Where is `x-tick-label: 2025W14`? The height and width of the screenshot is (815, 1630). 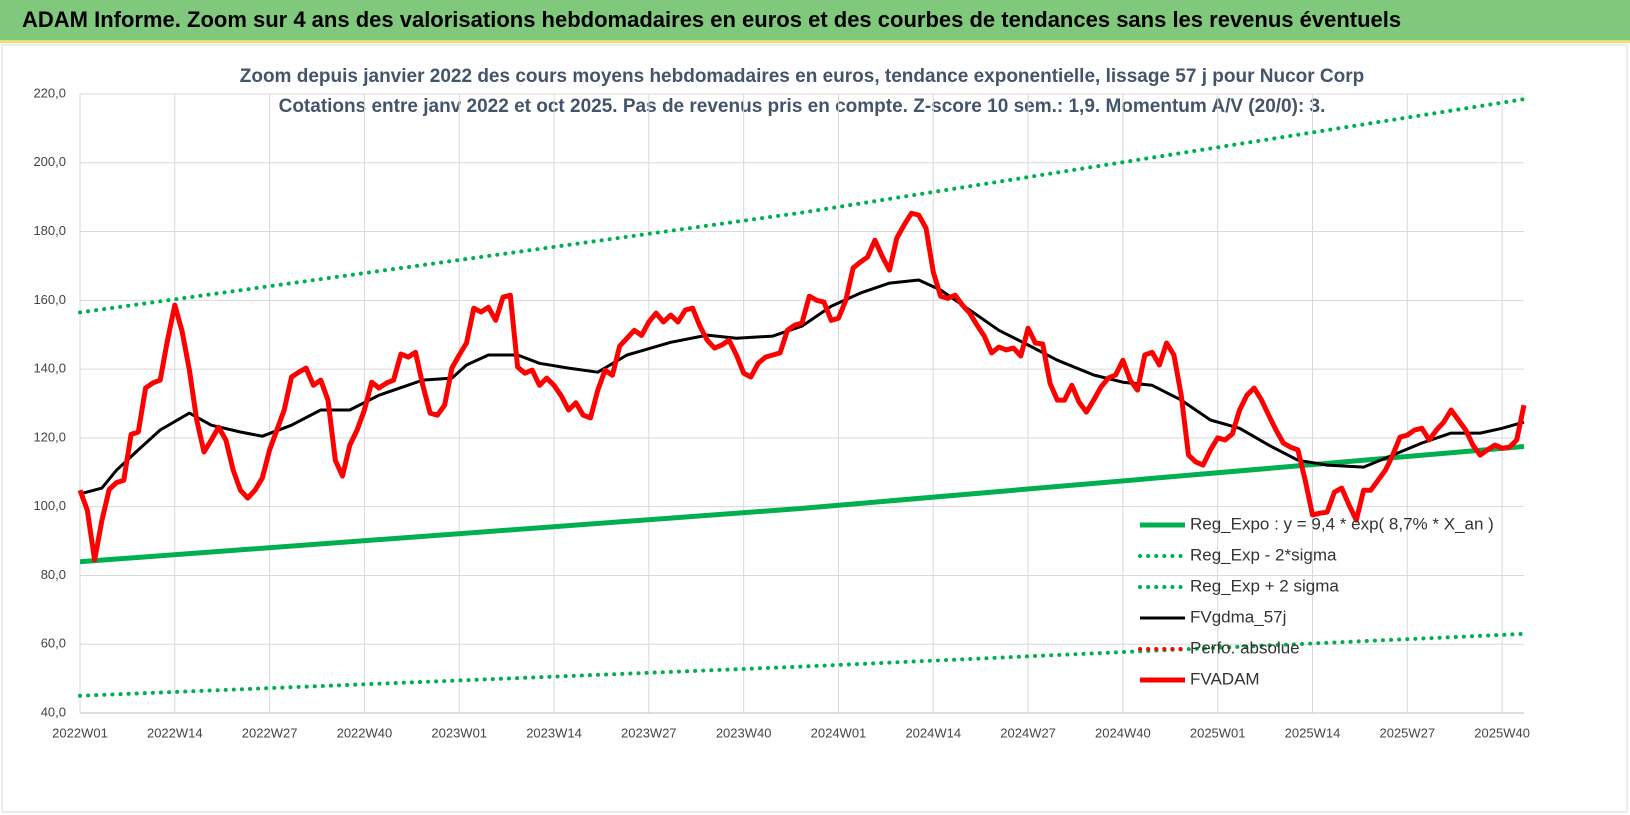
x-tick-label: 2025W14 is located at coordinates (1313, 732).